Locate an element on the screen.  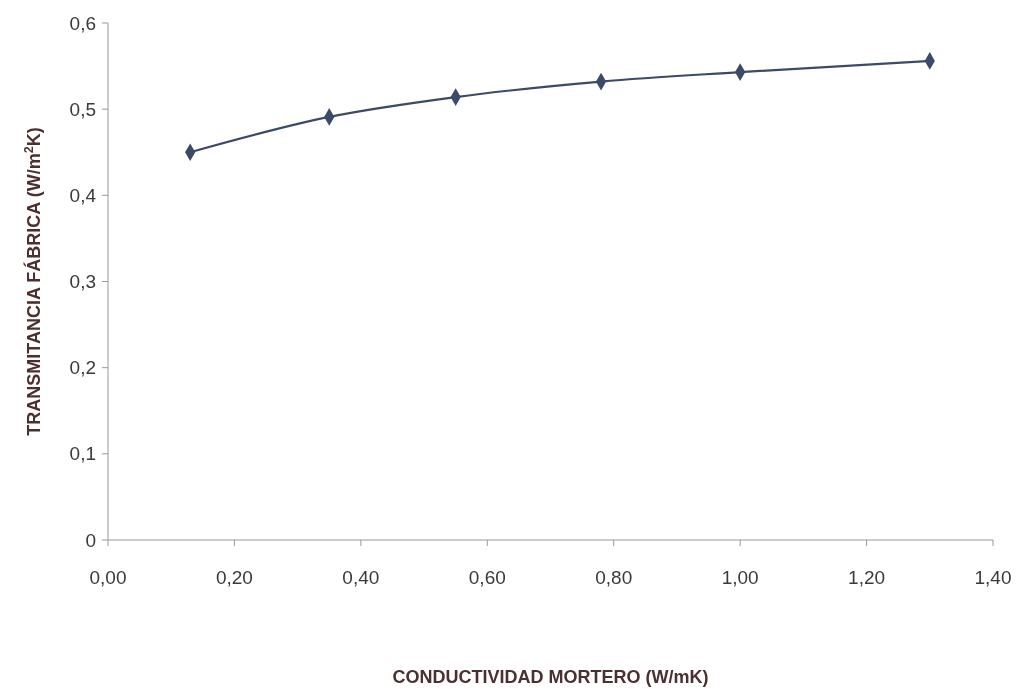
x-tick-label: 0,60 is located at coordinates (487, 577).